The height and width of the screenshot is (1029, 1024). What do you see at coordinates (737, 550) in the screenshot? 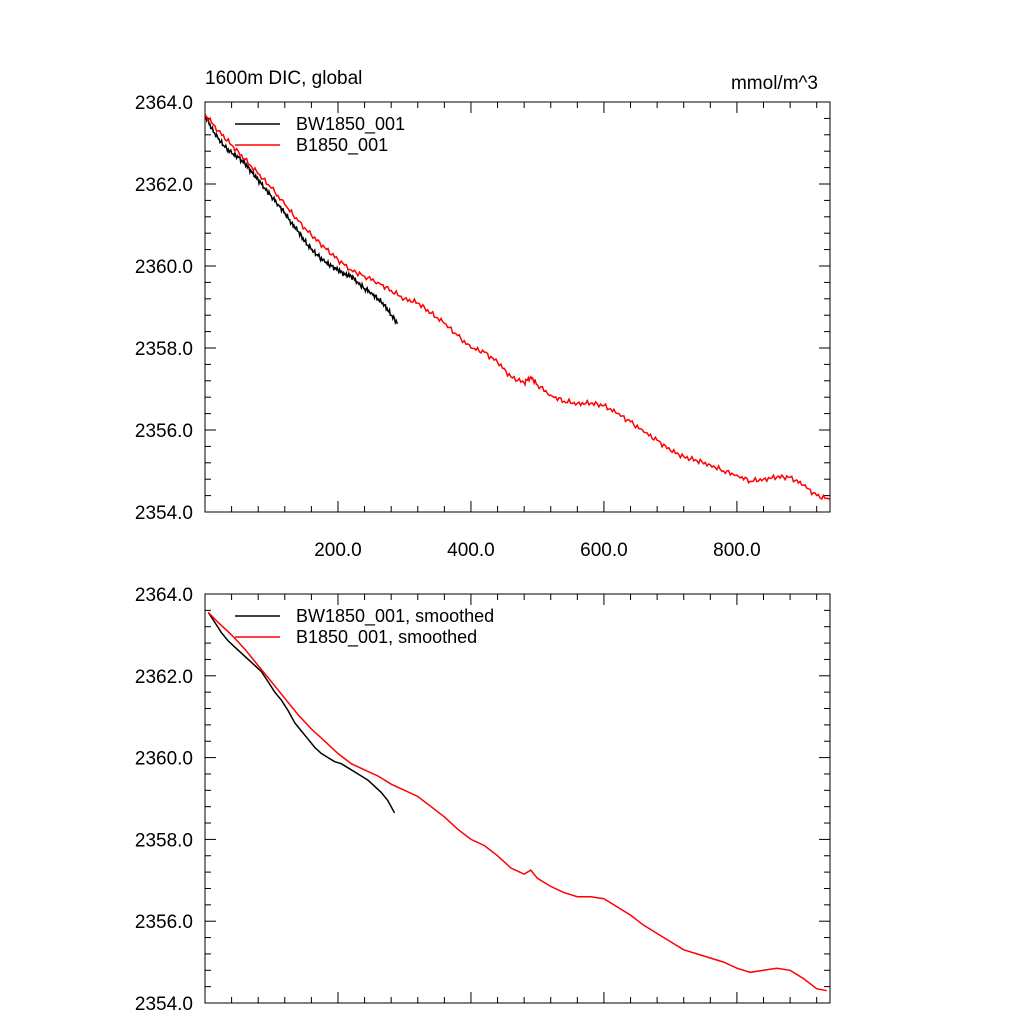
I see `x-tick-label: 800.0` at bounding box center [737, 550].